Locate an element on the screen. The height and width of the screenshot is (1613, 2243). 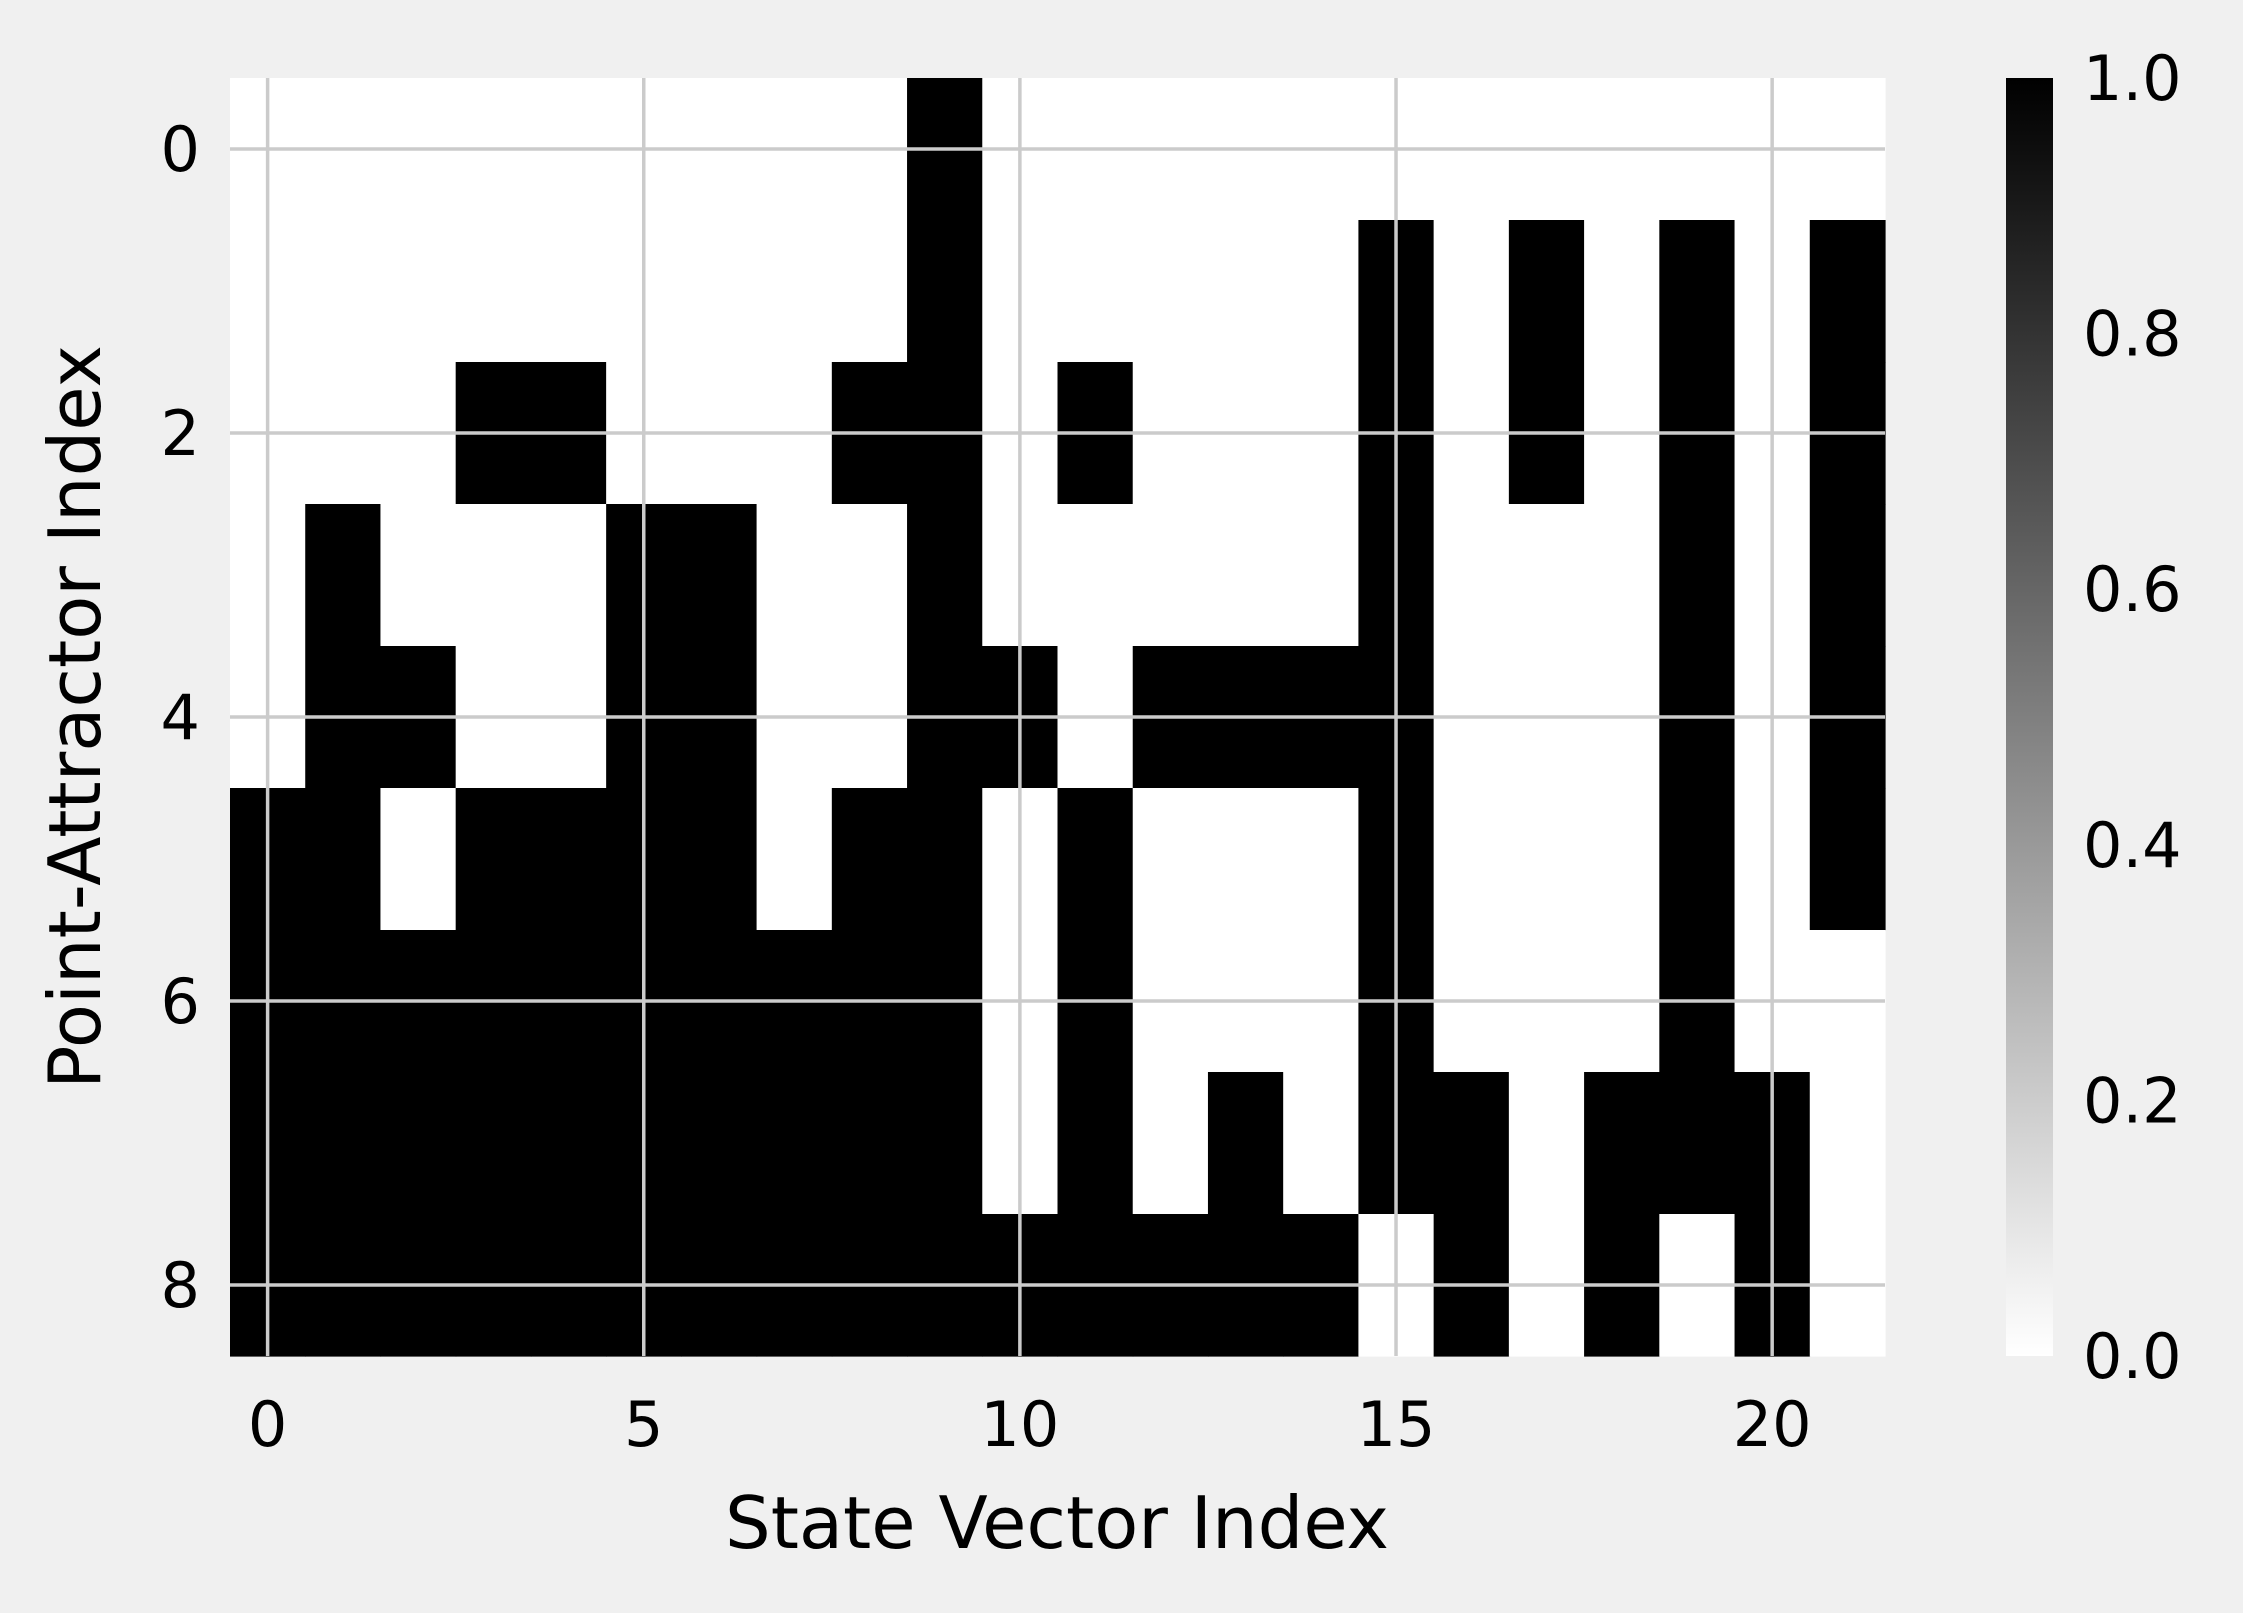
x-axis-label: State Vector Index is located at coordinates (1057, 1523).